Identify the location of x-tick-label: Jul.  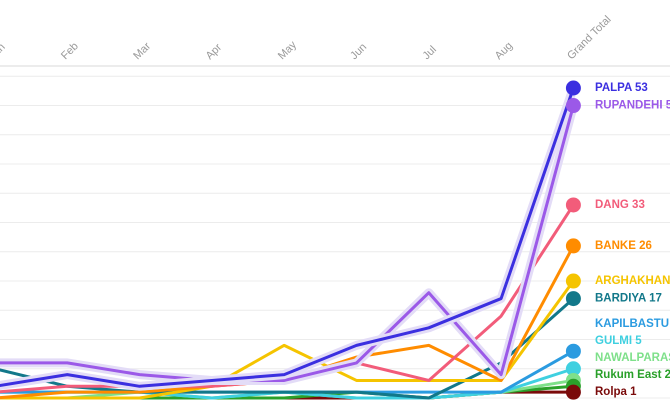
(429, 53).